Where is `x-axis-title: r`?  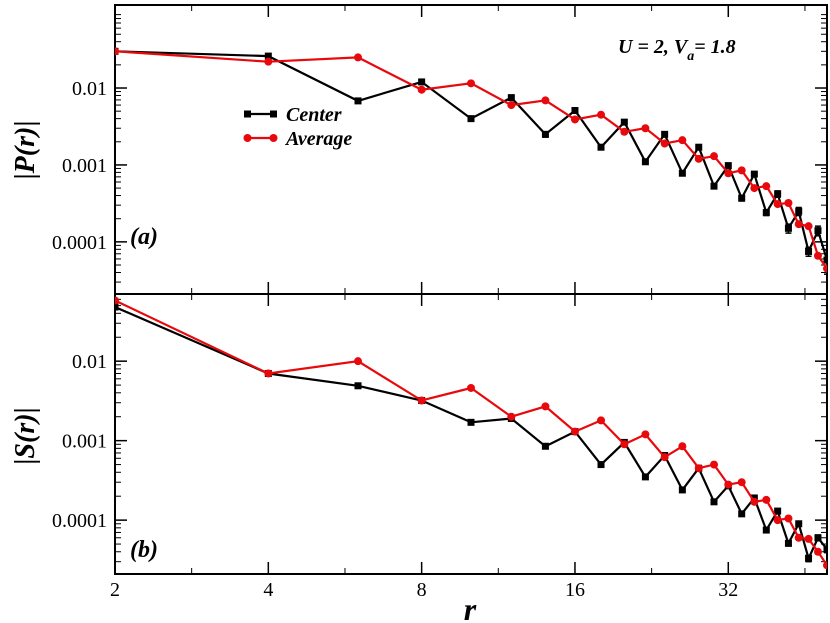
x-axis-title: r is located at coordinates (470, 607).